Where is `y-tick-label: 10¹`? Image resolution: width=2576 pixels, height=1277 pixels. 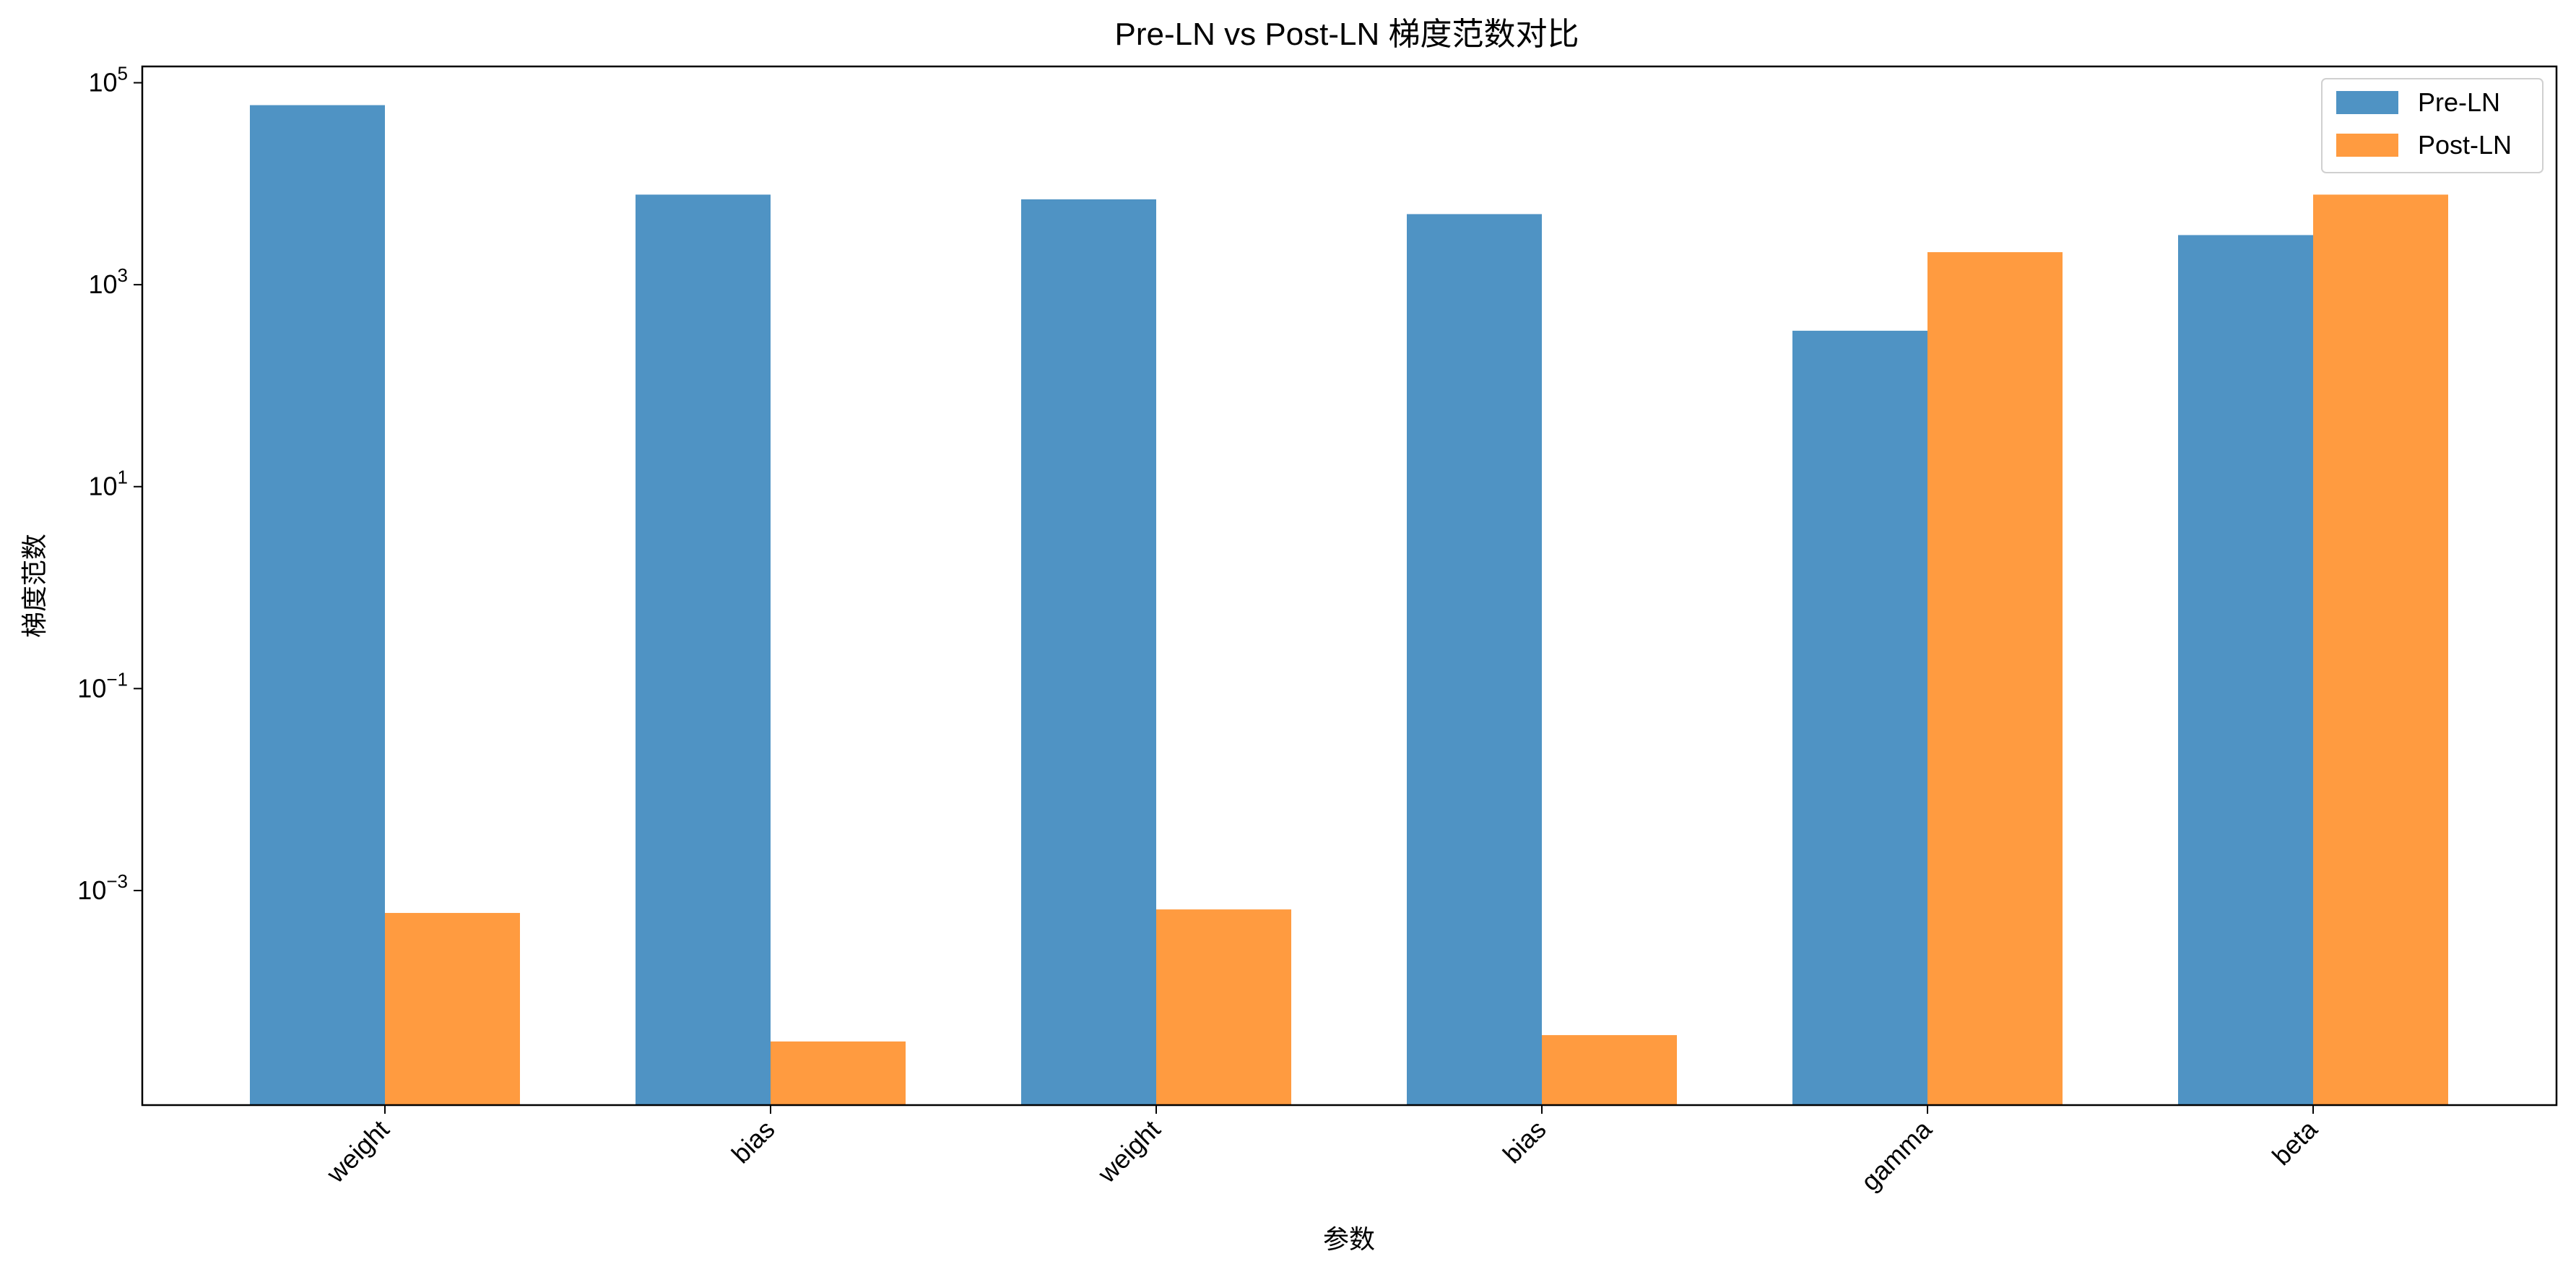
y-tick-label: 10¹ is located at coordinates (108, 484).